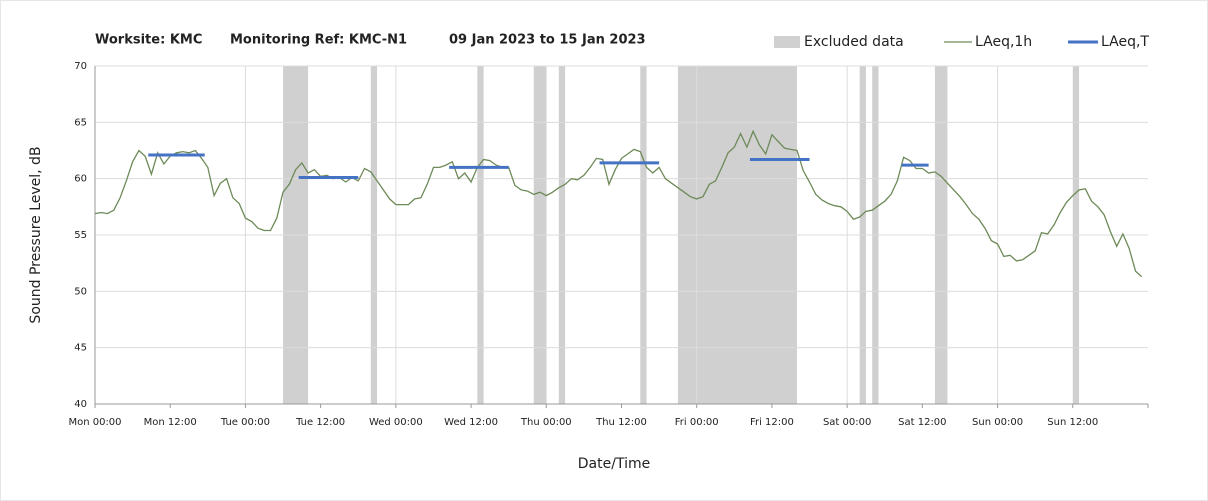 The image size is (1208, 501). I want to click on y-tick-label: 55, so click(80, 235).